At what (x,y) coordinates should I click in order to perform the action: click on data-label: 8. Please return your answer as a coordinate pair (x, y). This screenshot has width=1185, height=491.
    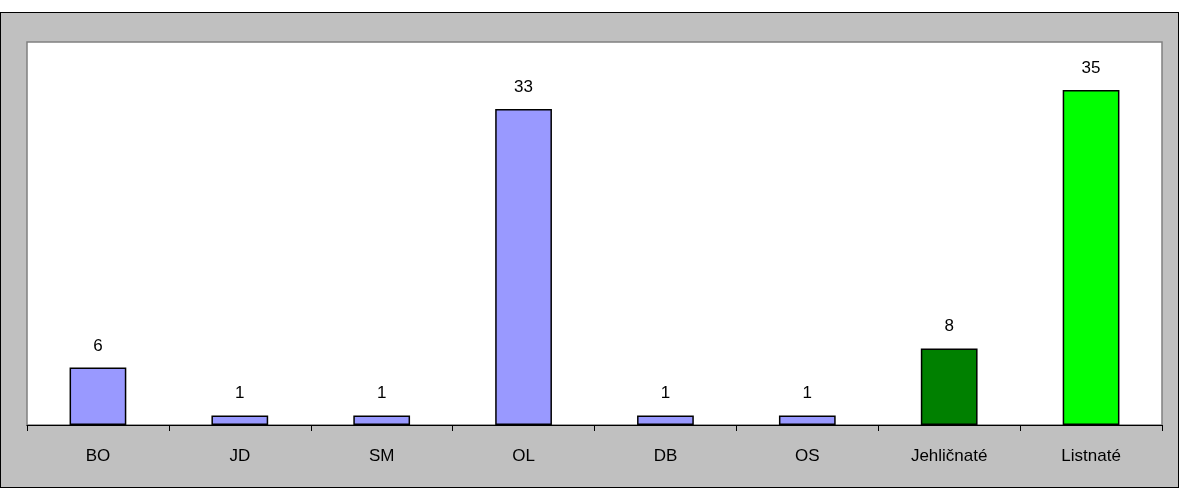
    Looking at the image, I should click on (949, 326).